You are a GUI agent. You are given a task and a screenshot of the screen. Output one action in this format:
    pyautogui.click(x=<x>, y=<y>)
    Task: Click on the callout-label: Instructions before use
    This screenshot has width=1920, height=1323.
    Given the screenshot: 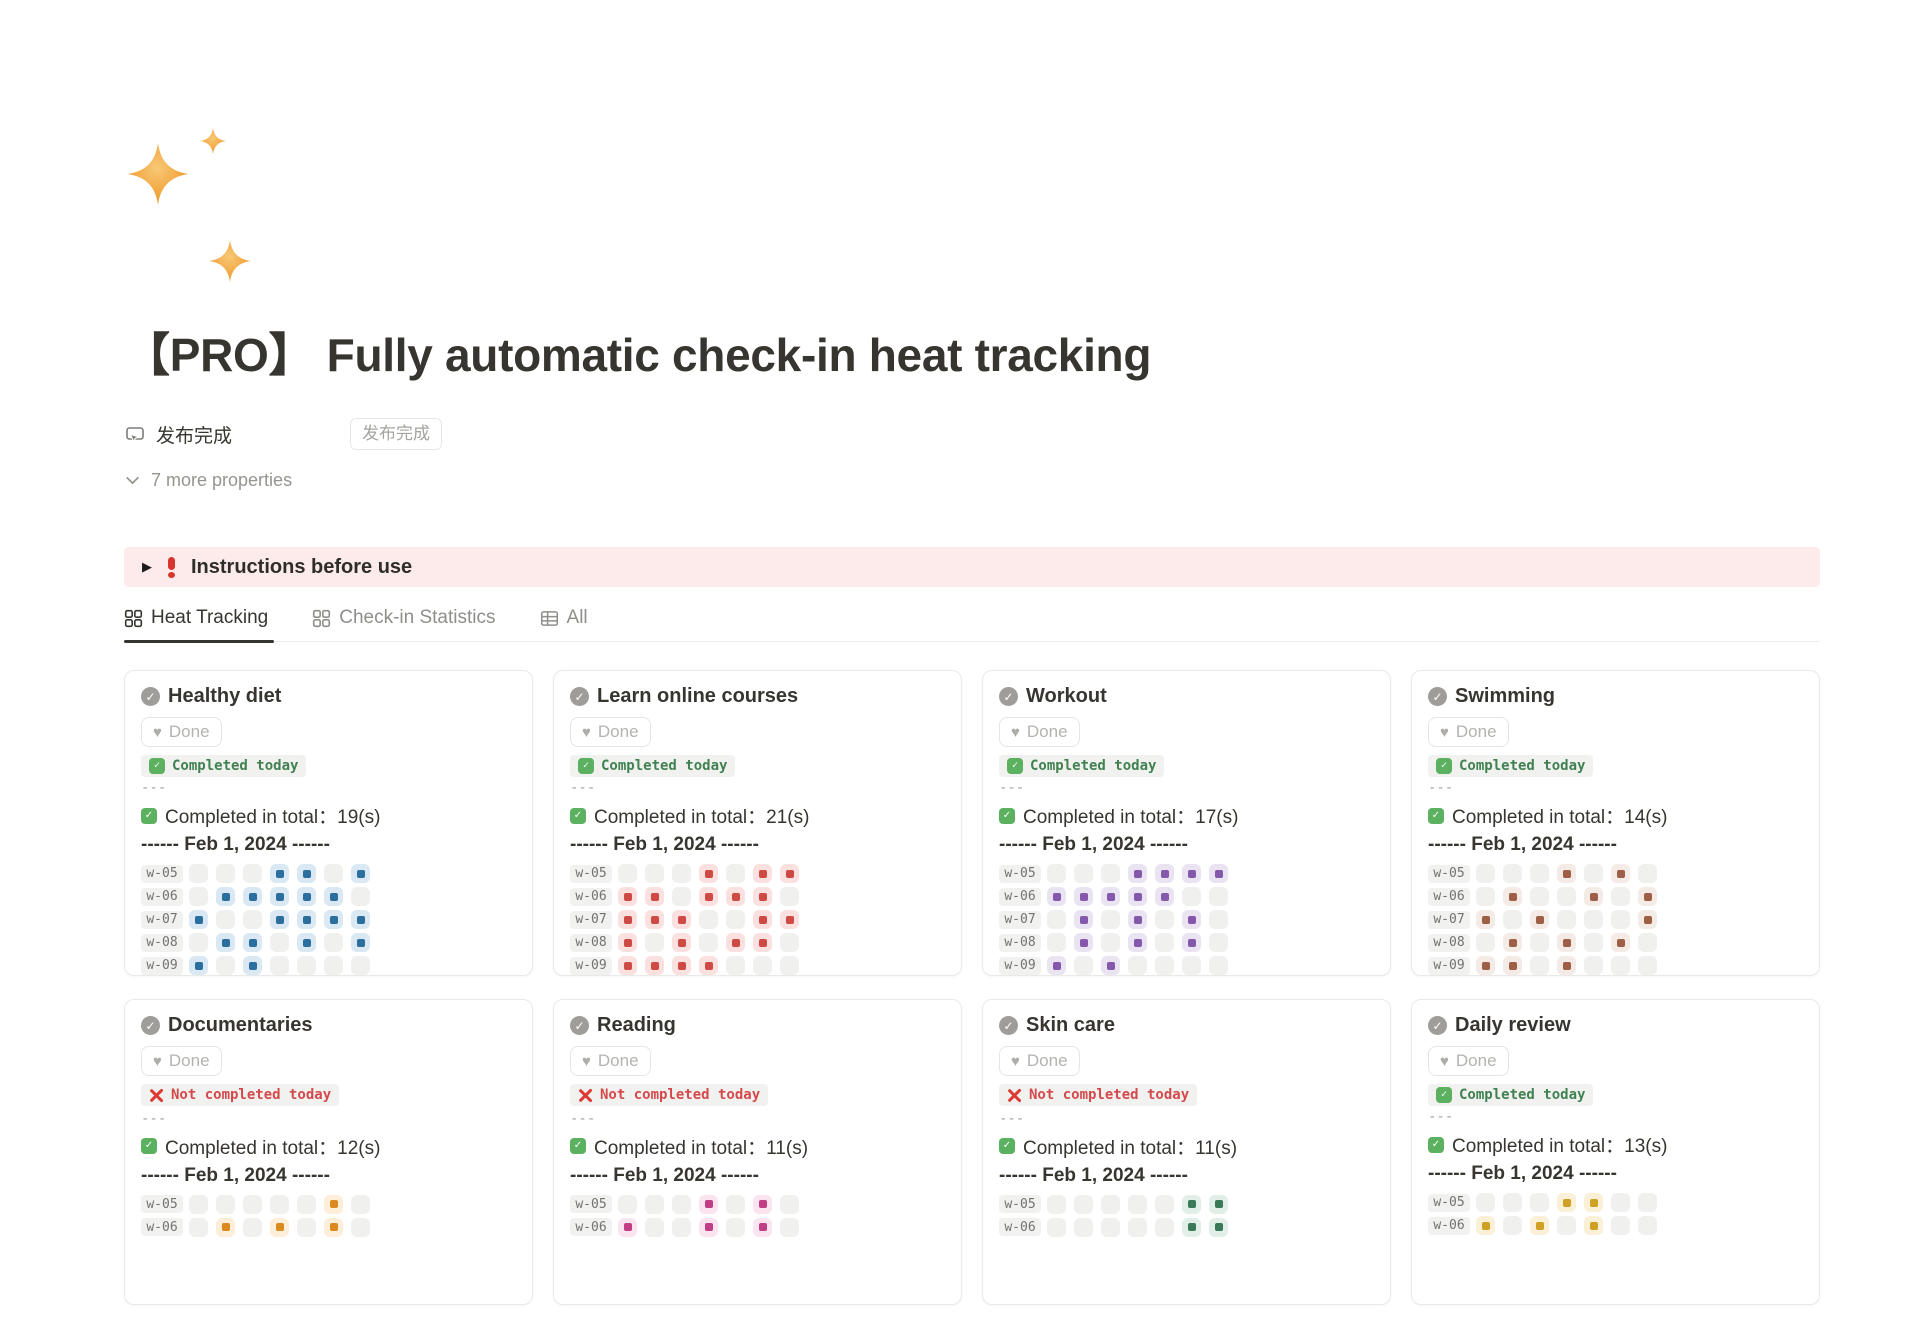 What is the action you would take?
    pyautogui.click(x=302, y=566)
    